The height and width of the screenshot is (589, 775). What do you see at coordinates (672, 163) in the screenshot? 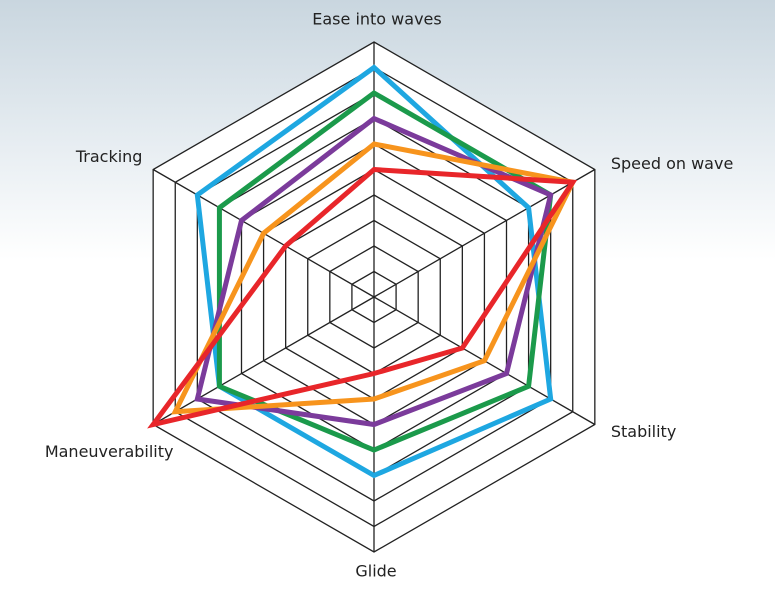
I see `axis-label: Speed on wave` at bounding box center [672, 163].